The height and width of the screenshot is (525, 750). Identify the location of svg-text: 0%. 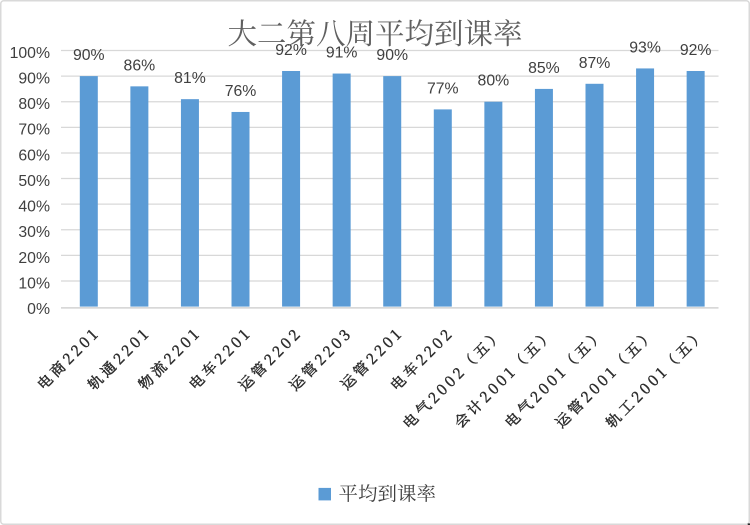
(38, 309).